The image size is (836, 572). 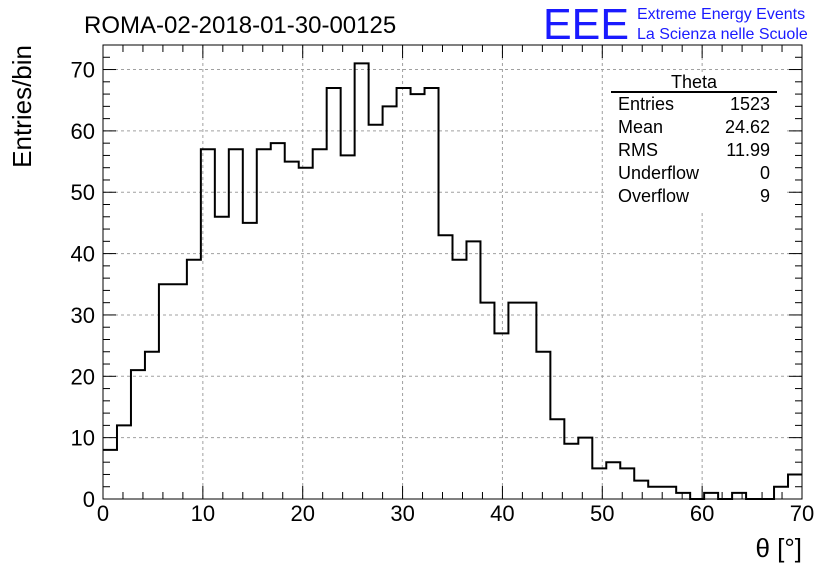 I want to click on logo-line-1: Extreme Energy Events, so click(x=721, y=14).